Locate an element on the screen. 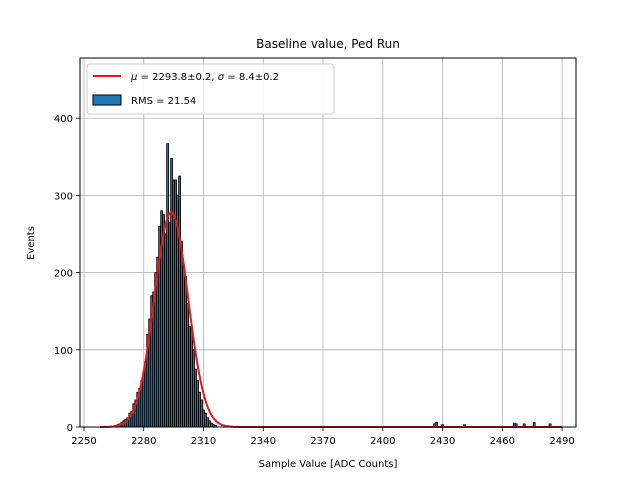 This screenshot has width=640, height=480. x-tick-label: 2310 is located at coordinates (203, 441).